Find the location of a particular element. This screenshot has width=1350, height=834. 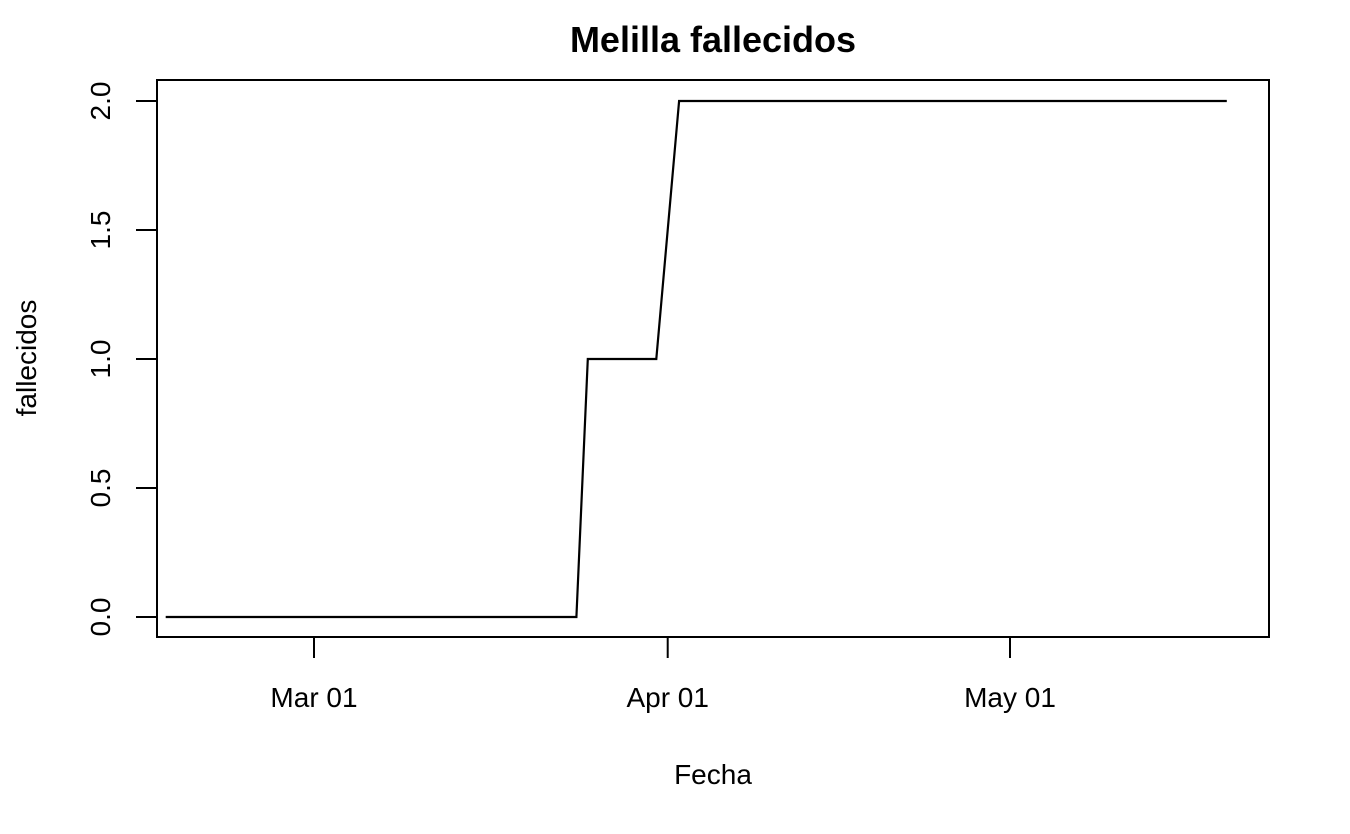

chart-title: Melilla fallecidos is located at coordinates (713, 39).